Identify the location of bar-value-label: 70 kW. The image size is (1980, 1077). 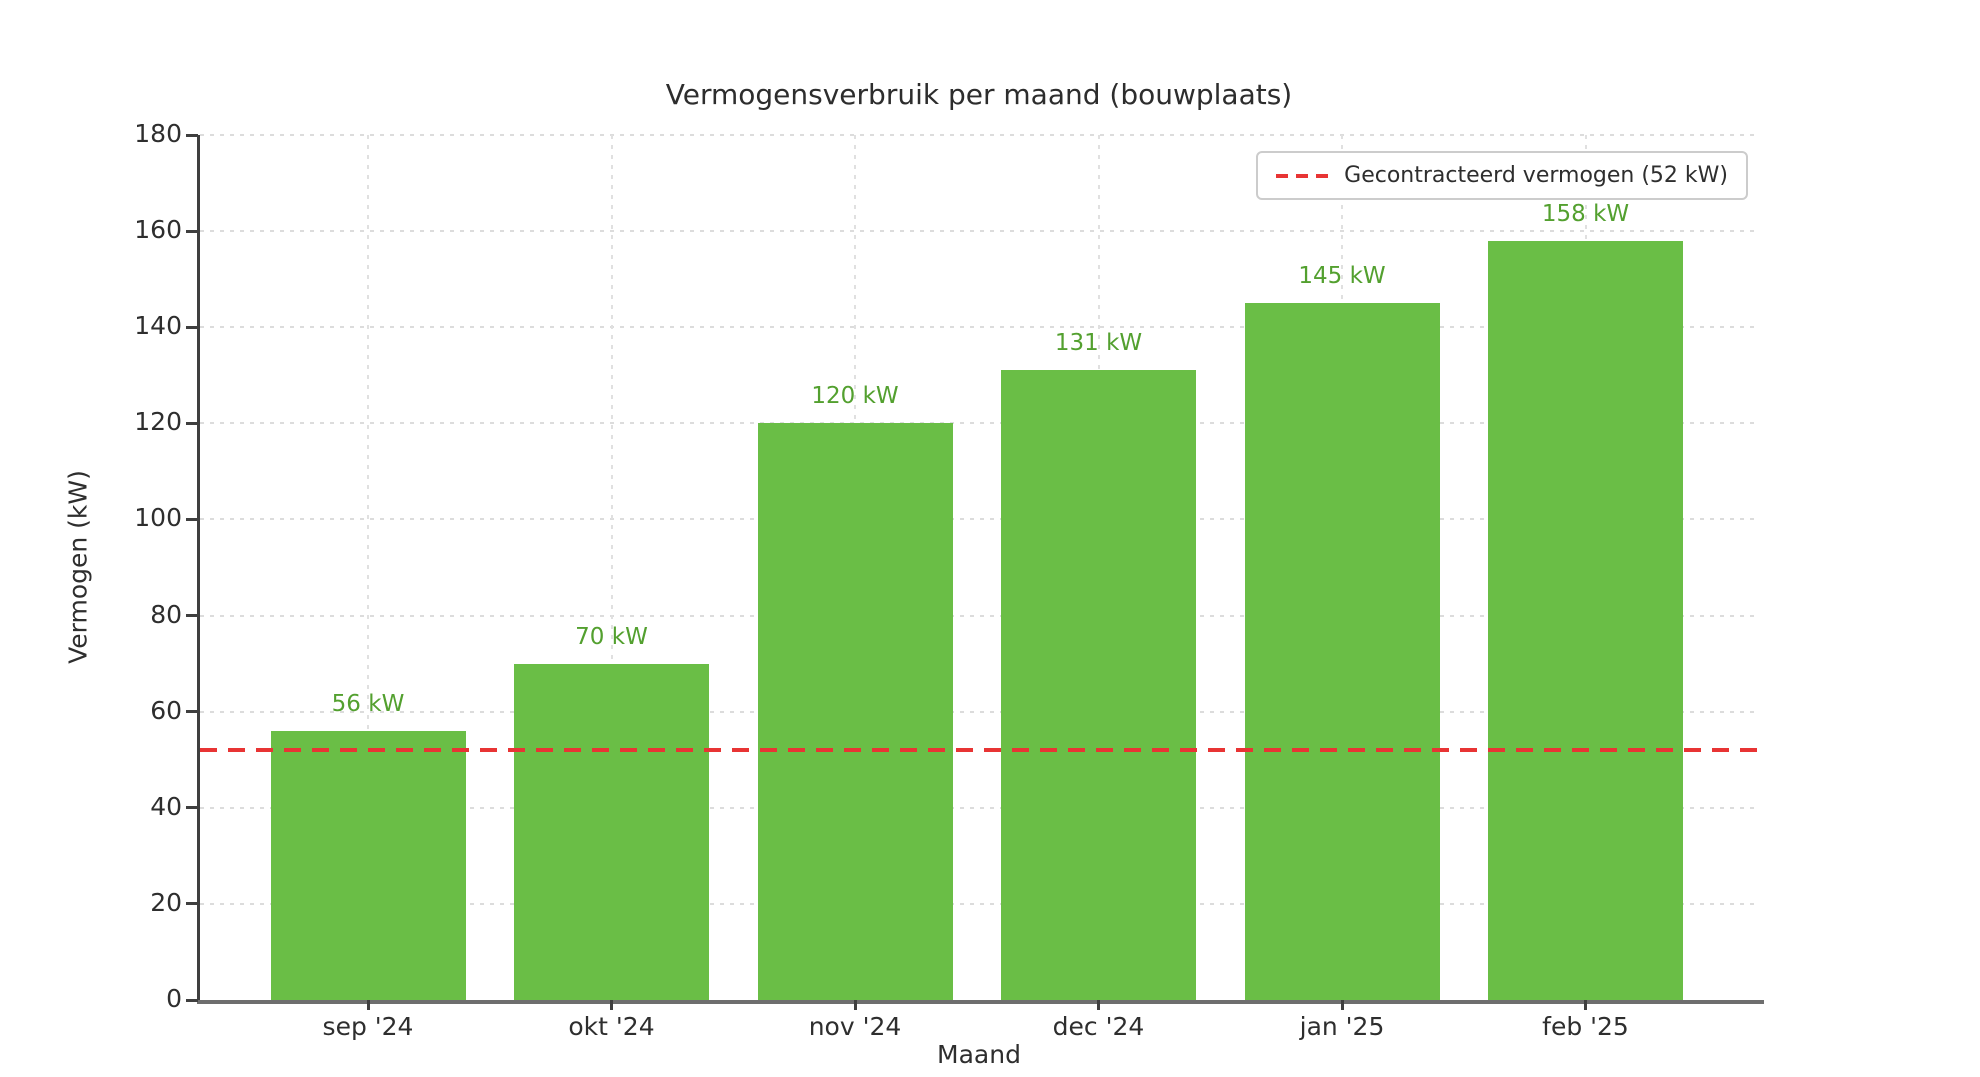
(611, 636).